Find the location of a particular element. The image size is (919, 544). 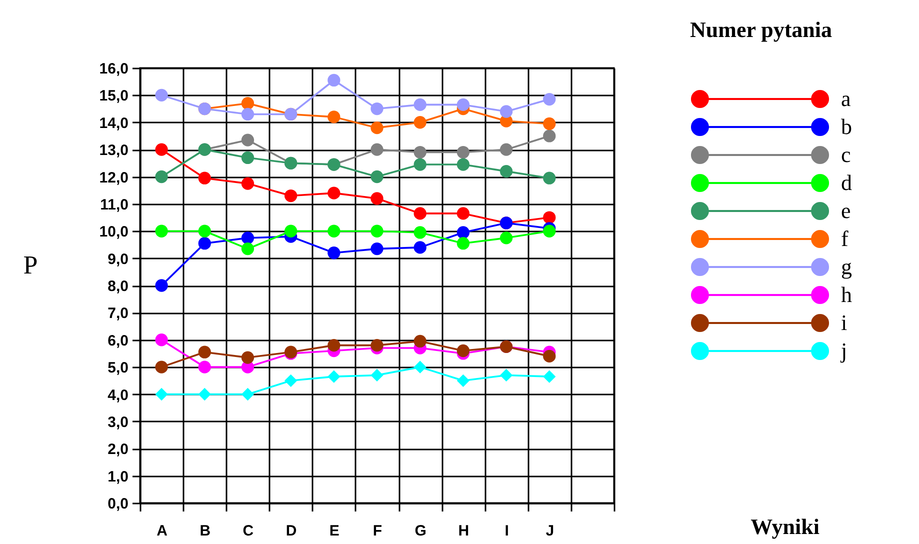

x-tick-label: A is located at coordinates (162, 531).